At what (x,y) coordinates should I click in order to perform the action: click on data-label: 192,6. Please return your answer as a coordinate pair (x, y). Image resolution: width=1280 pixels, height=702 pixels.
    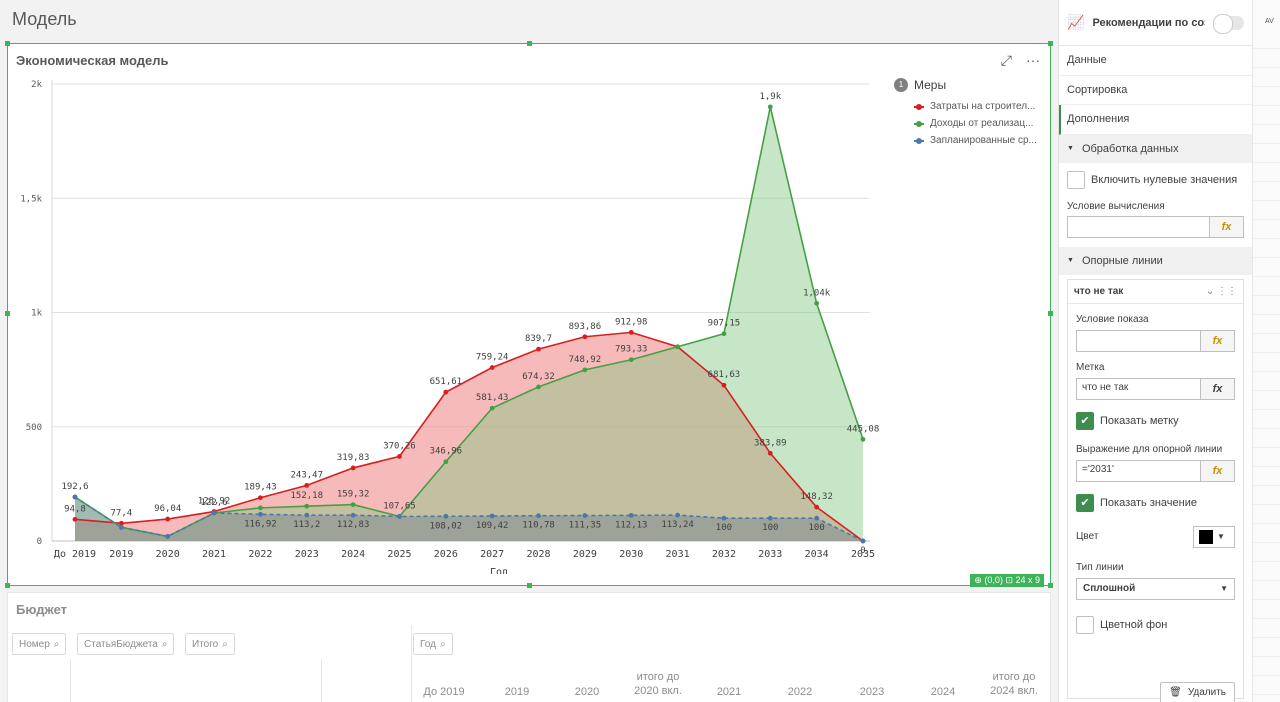
    Looking at the image, I should click on (74, 487).